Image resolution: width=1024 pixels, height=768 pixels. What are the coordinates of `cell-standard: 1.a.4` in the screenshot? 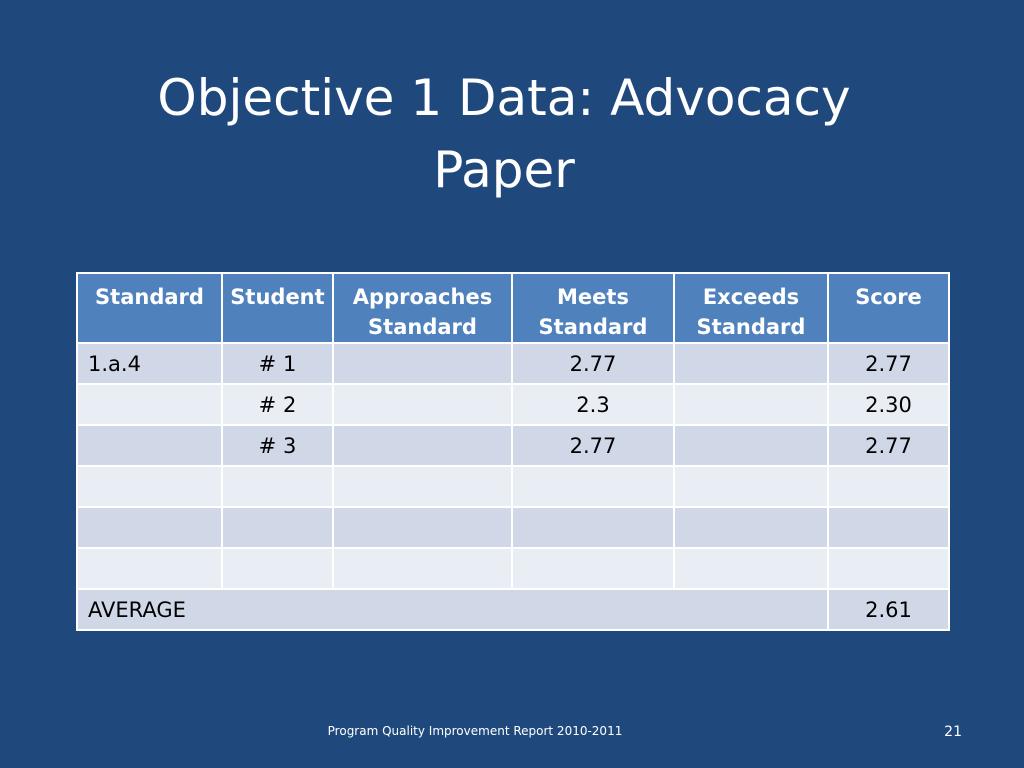 It's located at (149, 363).